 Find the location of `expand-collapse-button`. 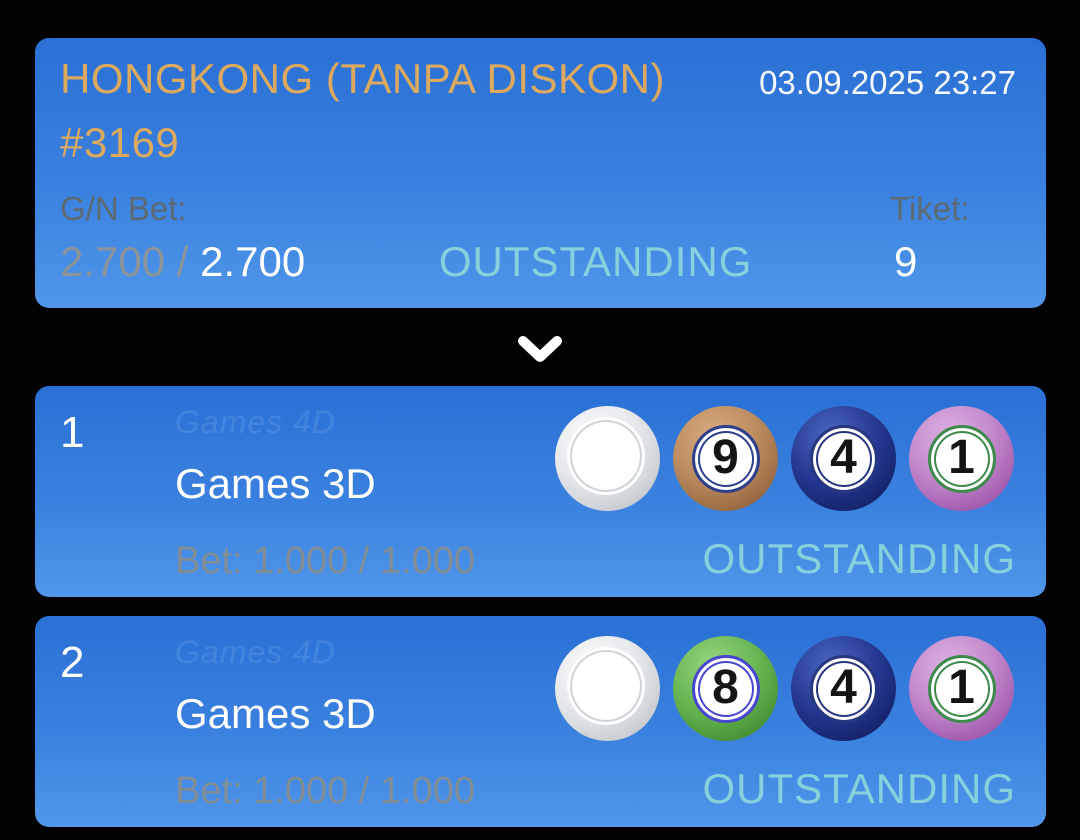

expand-collapse-button is located at coordinates (540, 352).